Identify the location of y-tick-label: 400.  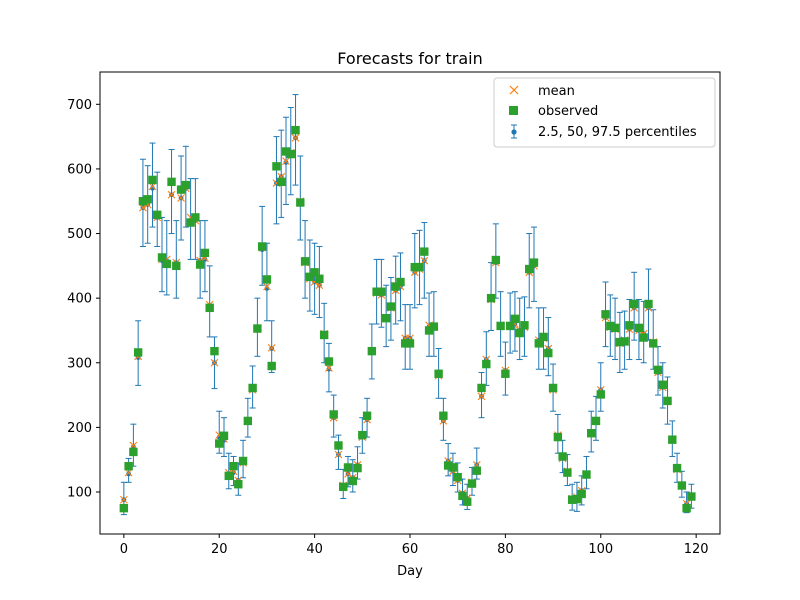
(79, 299).